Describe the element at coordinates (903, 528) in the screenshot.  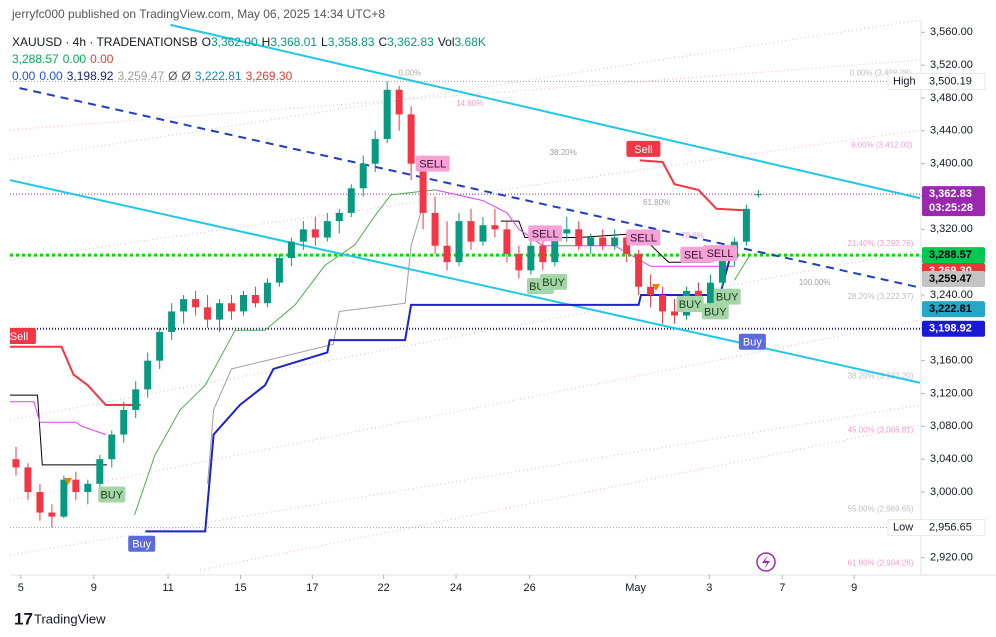
I see `extreme-name: Low` at that location.